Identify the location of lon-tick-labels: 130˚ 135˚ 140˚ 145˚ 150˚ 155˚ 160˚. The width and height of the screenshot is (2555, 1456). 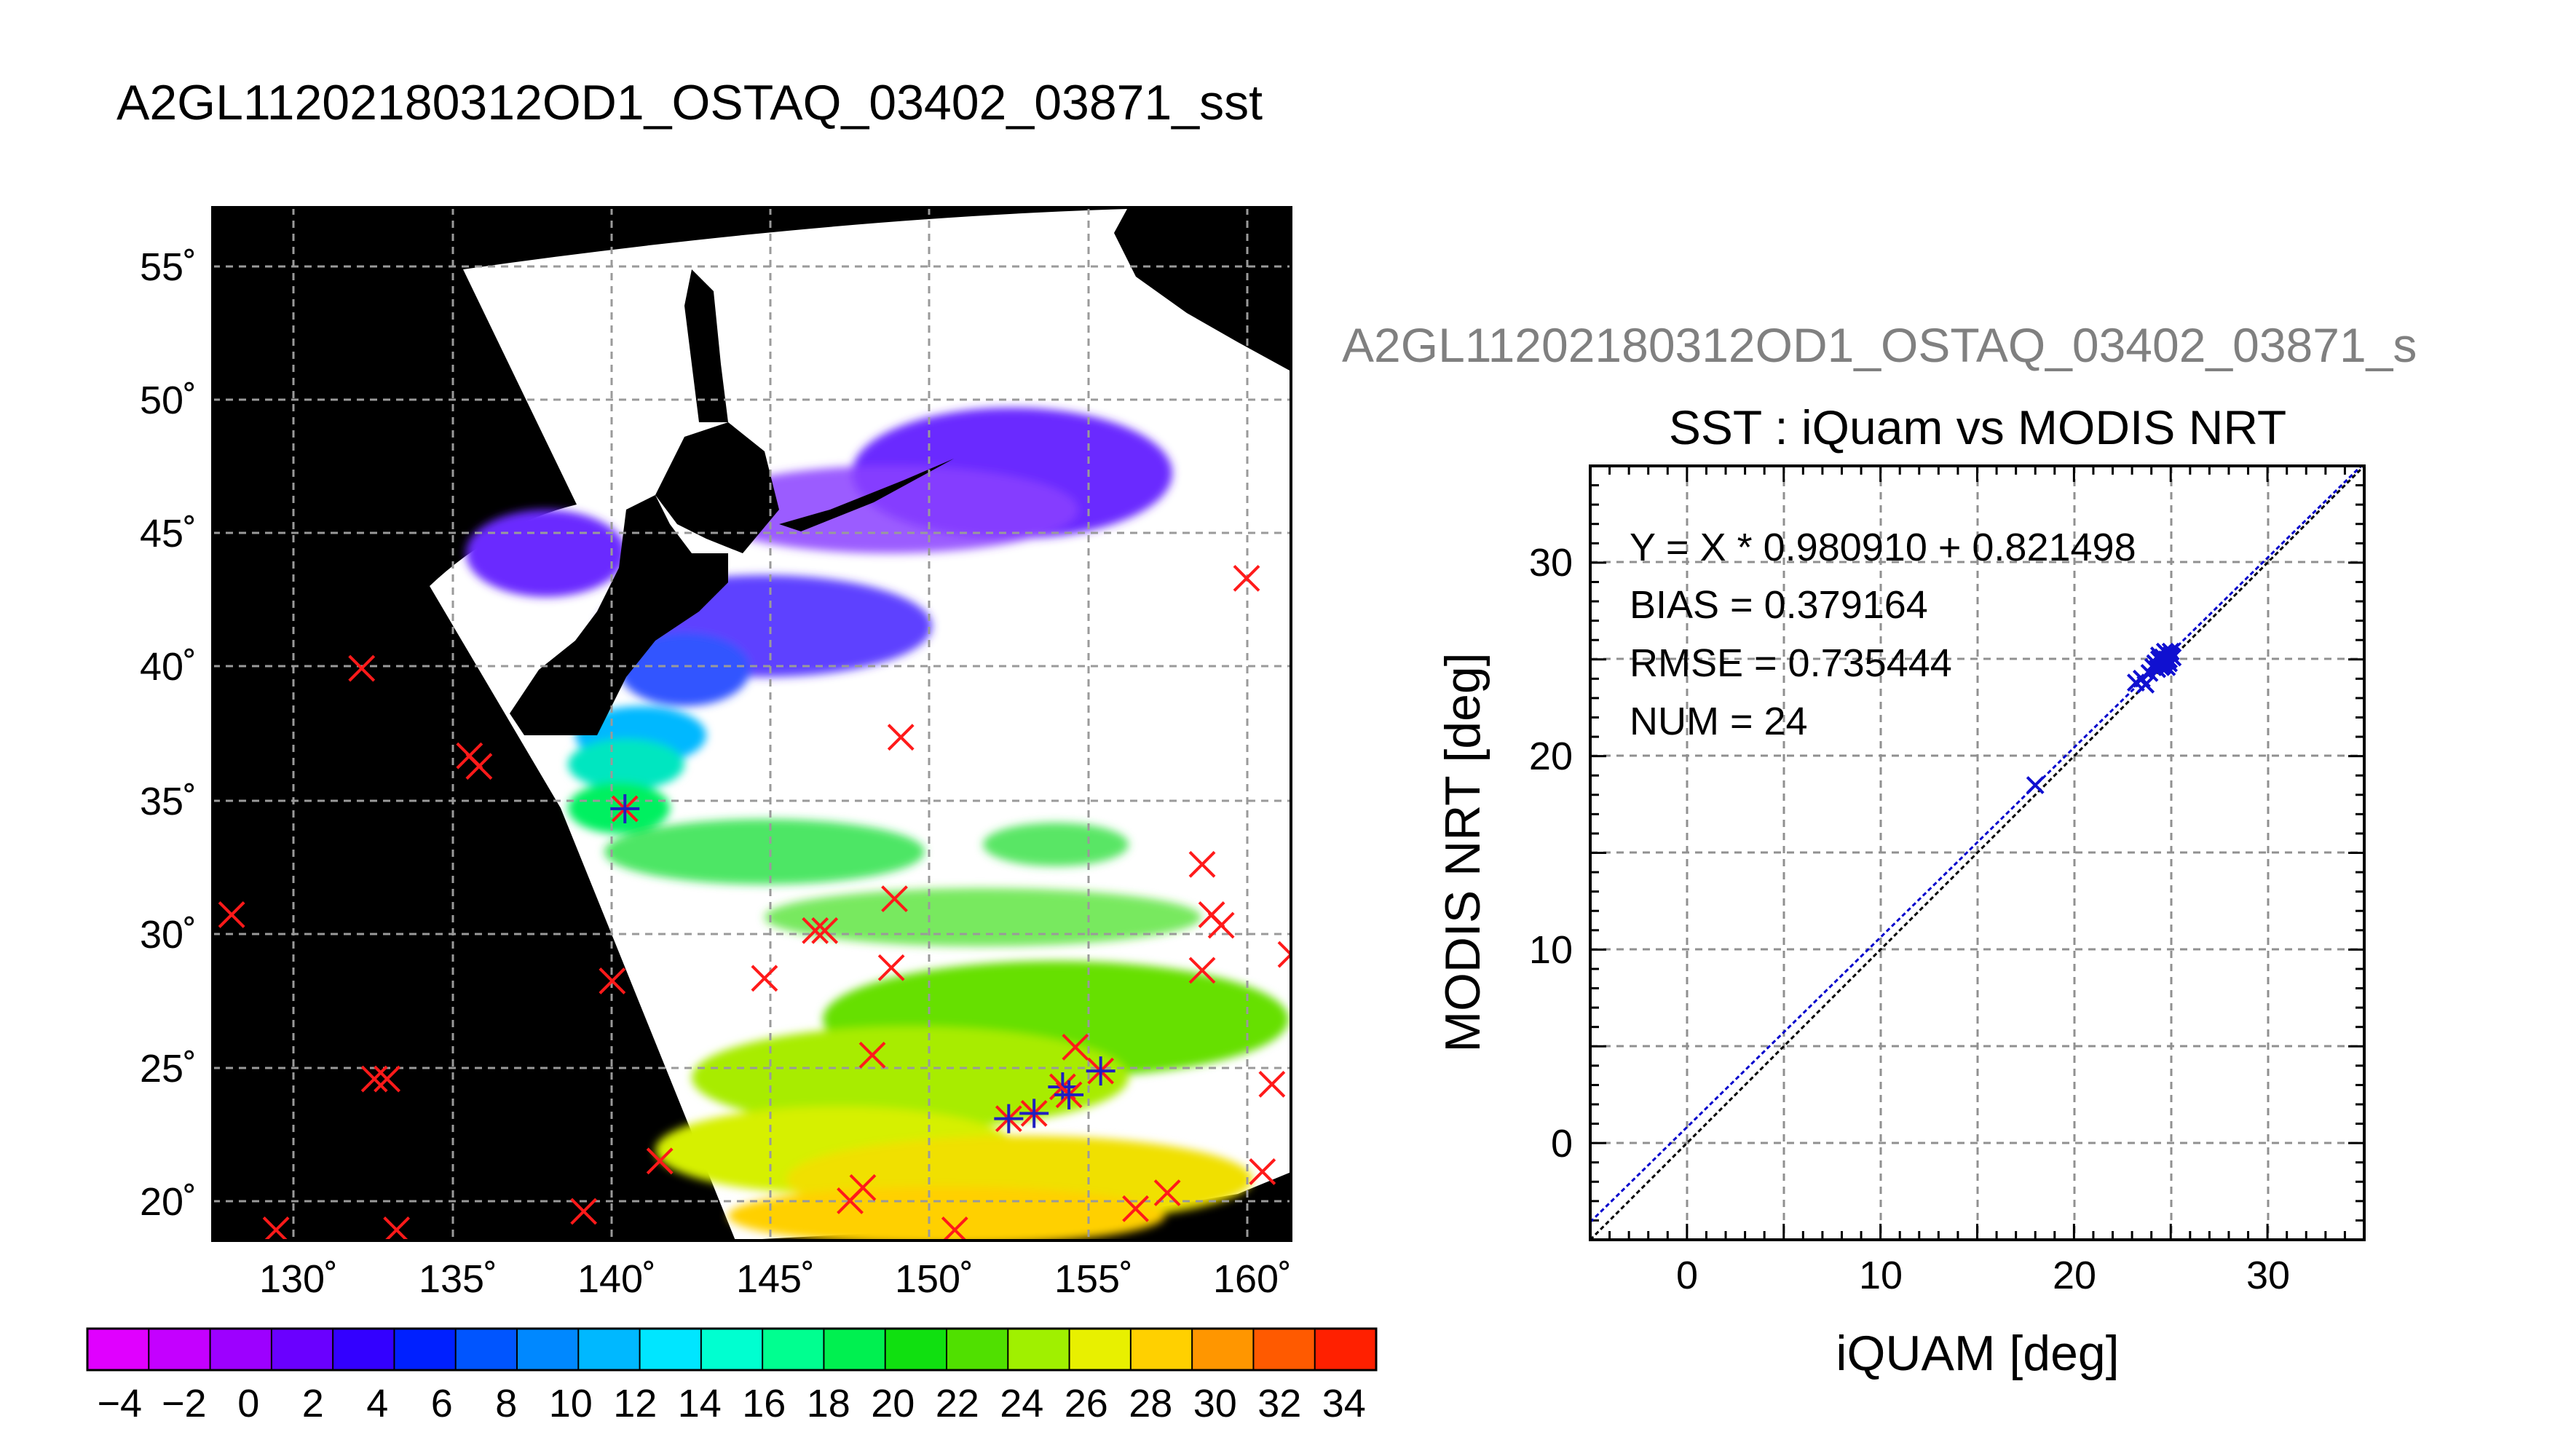
(775, 1279).